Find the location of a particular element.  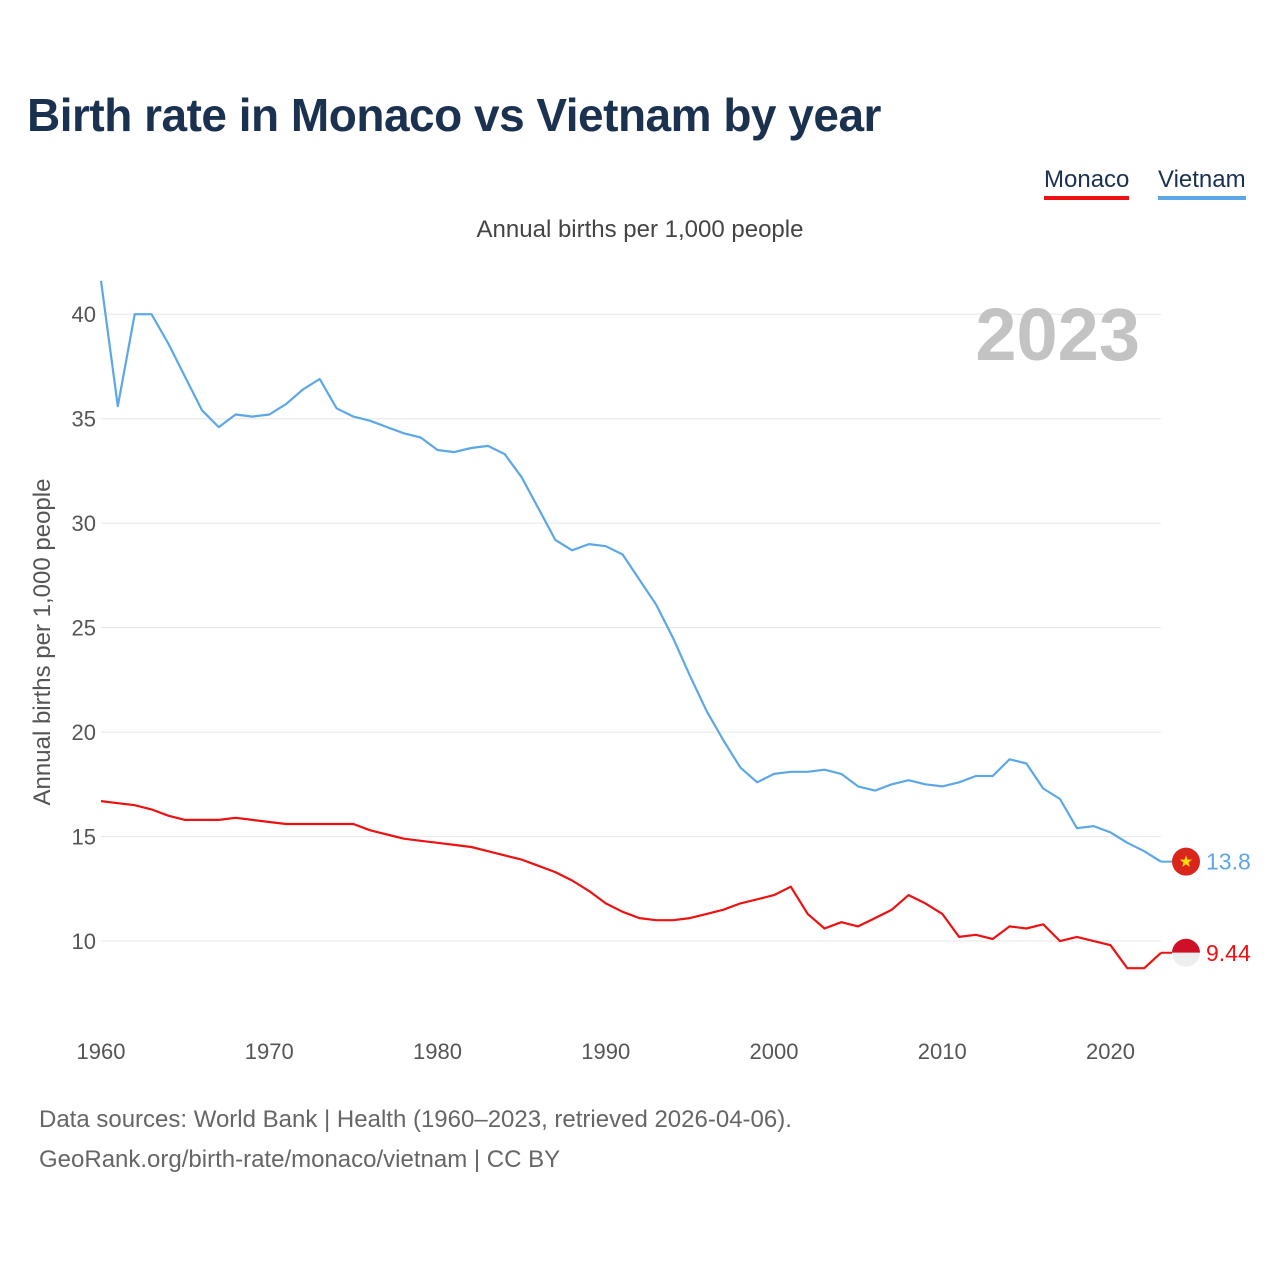

y-tick-15: 15 is located at coordinates (84, 837).